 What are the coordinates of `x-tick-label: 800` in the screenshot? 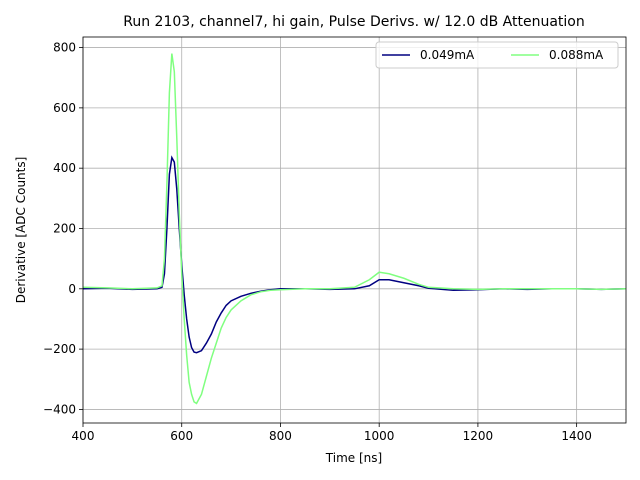 It's located at (280, 436).